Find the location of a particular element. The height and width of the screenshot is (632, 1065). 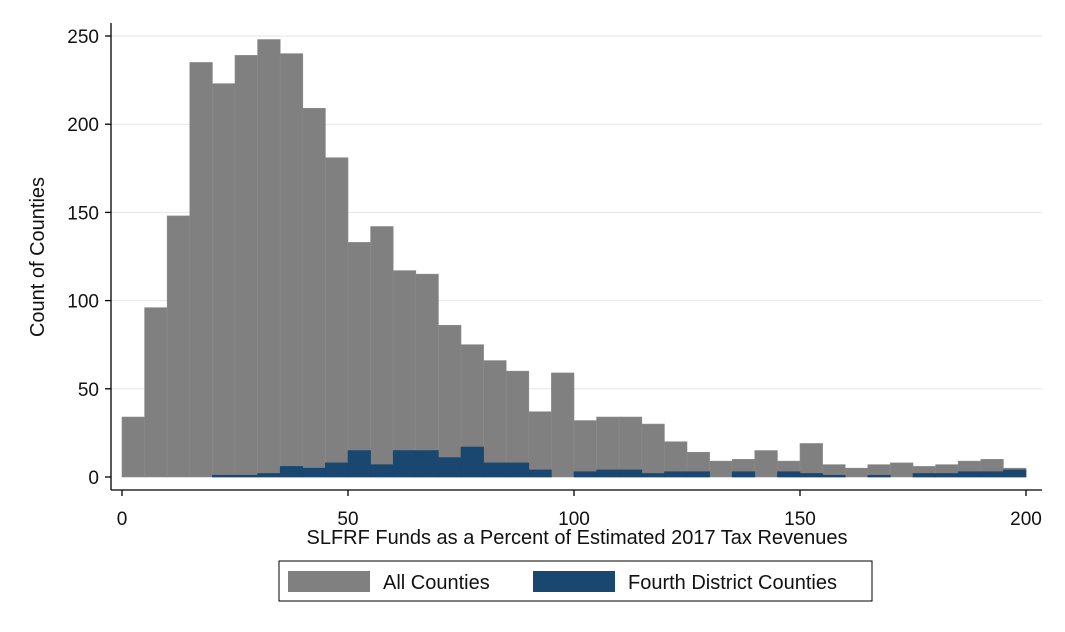

x-tick-label-150: 150 is located at coordinates (800, 519).